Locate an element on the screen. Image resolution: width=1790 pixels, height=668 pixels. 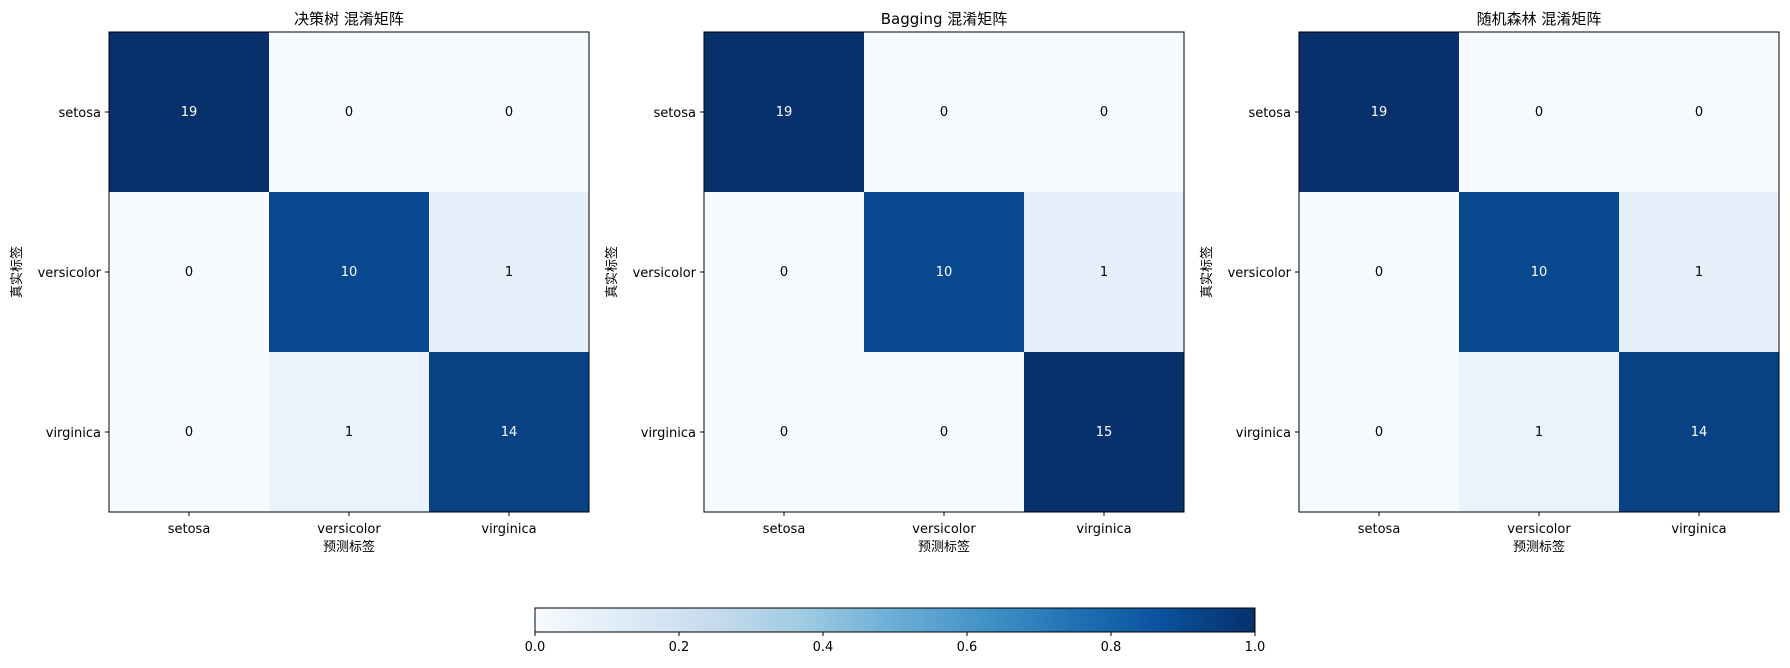
colorbar: 0.0 0.2 0.4 0.6 0.8 1.0 is located at coordinates (895, 631).